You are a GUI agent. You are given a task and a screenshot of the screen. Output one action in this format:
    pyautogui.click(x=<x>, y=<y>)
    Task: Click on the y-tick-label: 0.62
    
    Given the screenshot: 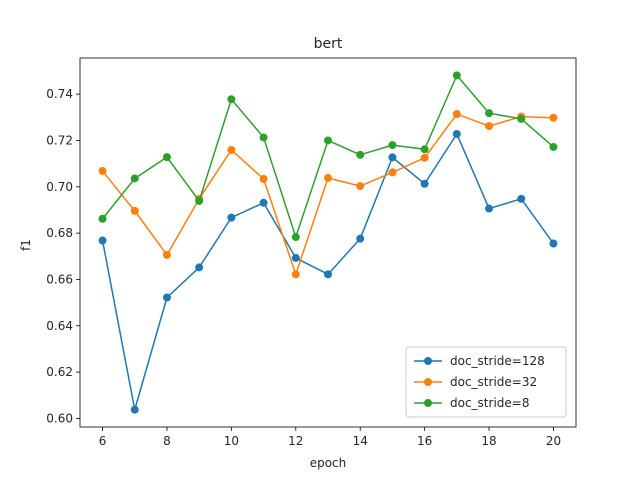 What is the action you would take?
    pyautogui.click(x=59, y=372)
    